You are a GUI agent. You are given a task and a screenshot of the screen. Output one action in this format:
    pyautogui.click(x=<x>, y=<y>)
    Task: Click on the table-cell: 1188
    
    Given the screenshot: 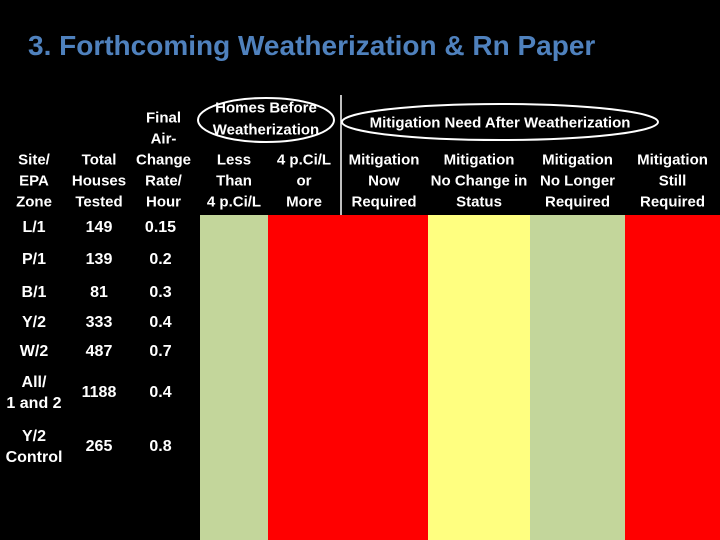 What is the action you would take?
    pyautogui.click(x=99, y=392)
    